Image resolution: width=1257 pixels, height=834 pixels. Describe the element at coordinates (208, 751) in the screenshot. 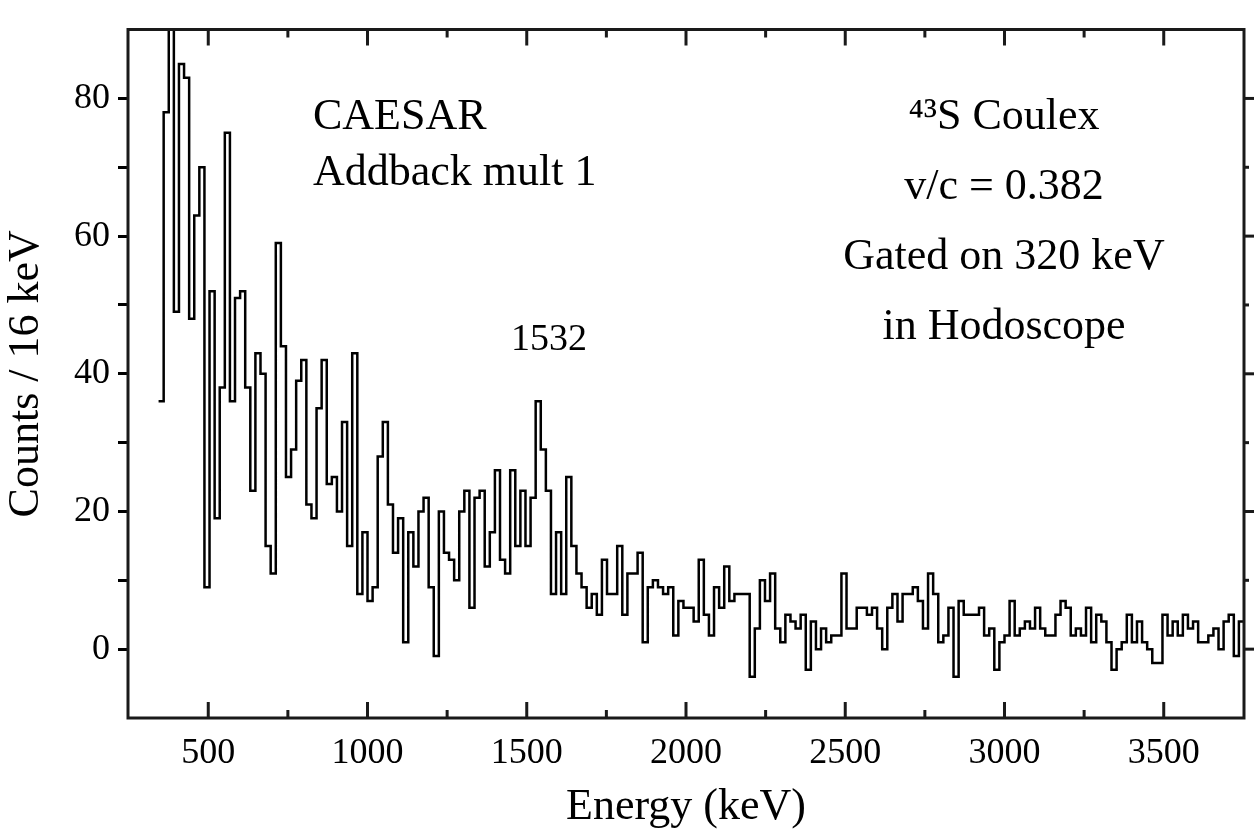

I see `x-tick-label: 500` at that location.